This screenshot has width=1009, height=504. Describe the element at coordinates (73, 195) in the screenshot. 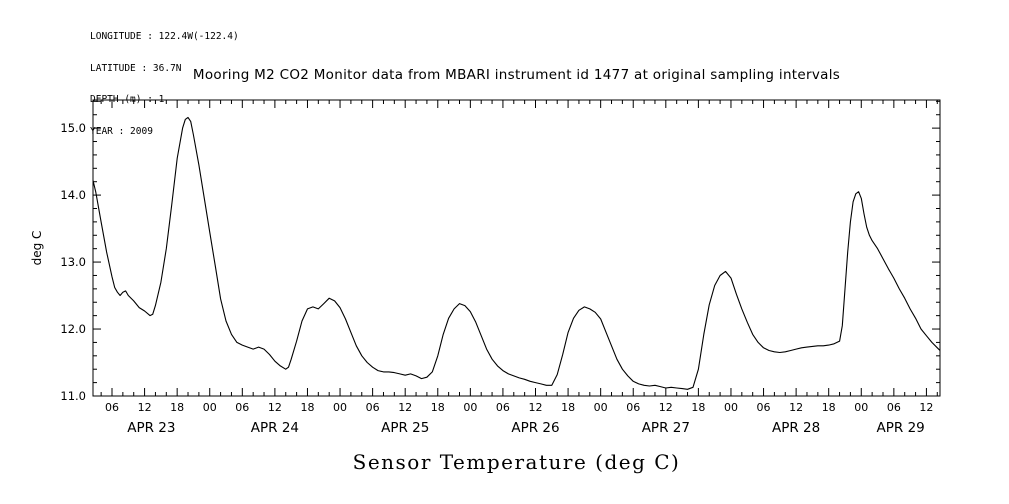

I see `svg-text: 14.0` at that location.